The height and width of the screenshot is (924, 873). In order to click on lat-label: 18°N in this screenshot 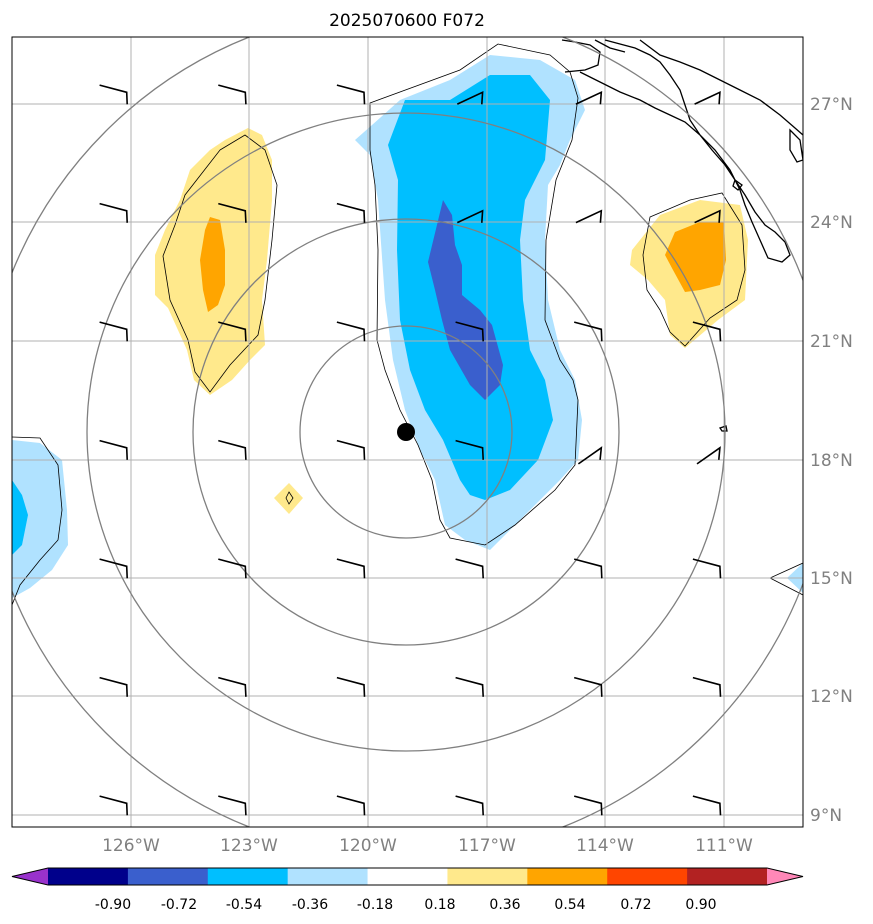, I will do `click(831, 461)`.